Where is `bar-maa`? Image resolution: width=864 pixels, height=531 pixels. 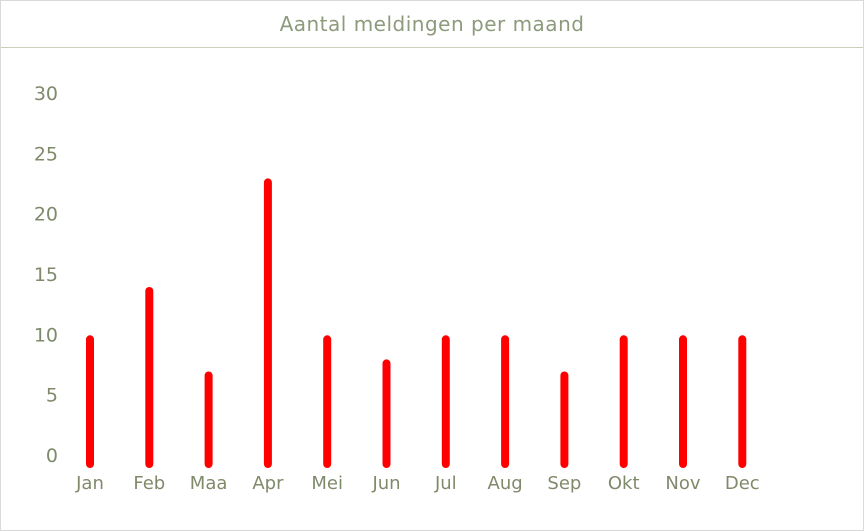 bar-maa is located at coordinates (208, 419).